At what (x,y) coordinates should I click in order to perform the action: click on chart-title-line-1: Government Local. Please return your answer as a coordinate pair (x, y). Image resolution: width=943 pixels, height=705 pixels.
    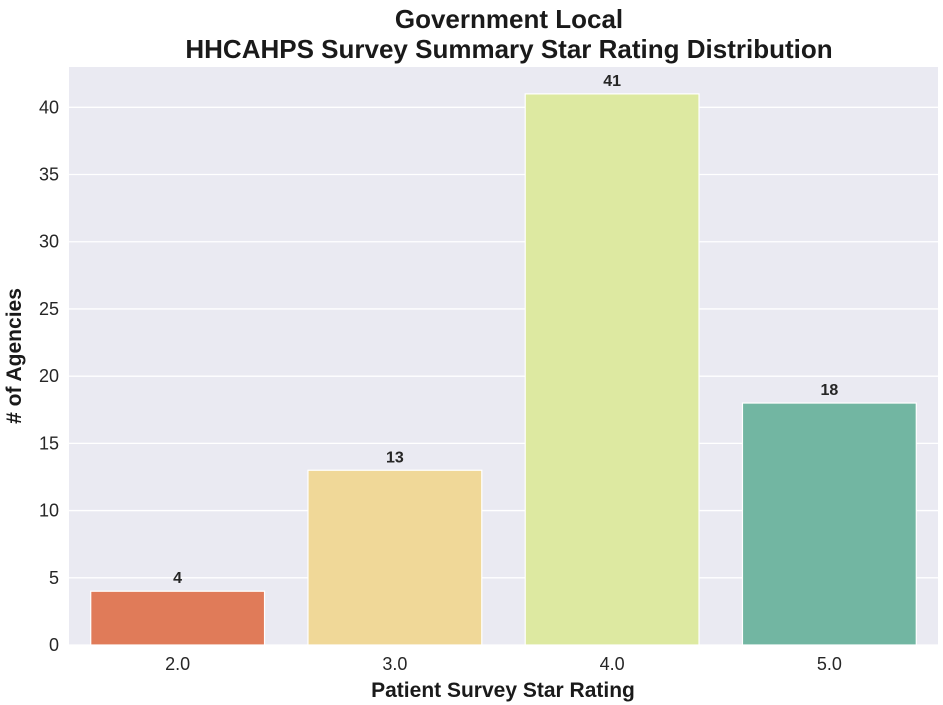
    Looking at the image, I should click on (509, 19).